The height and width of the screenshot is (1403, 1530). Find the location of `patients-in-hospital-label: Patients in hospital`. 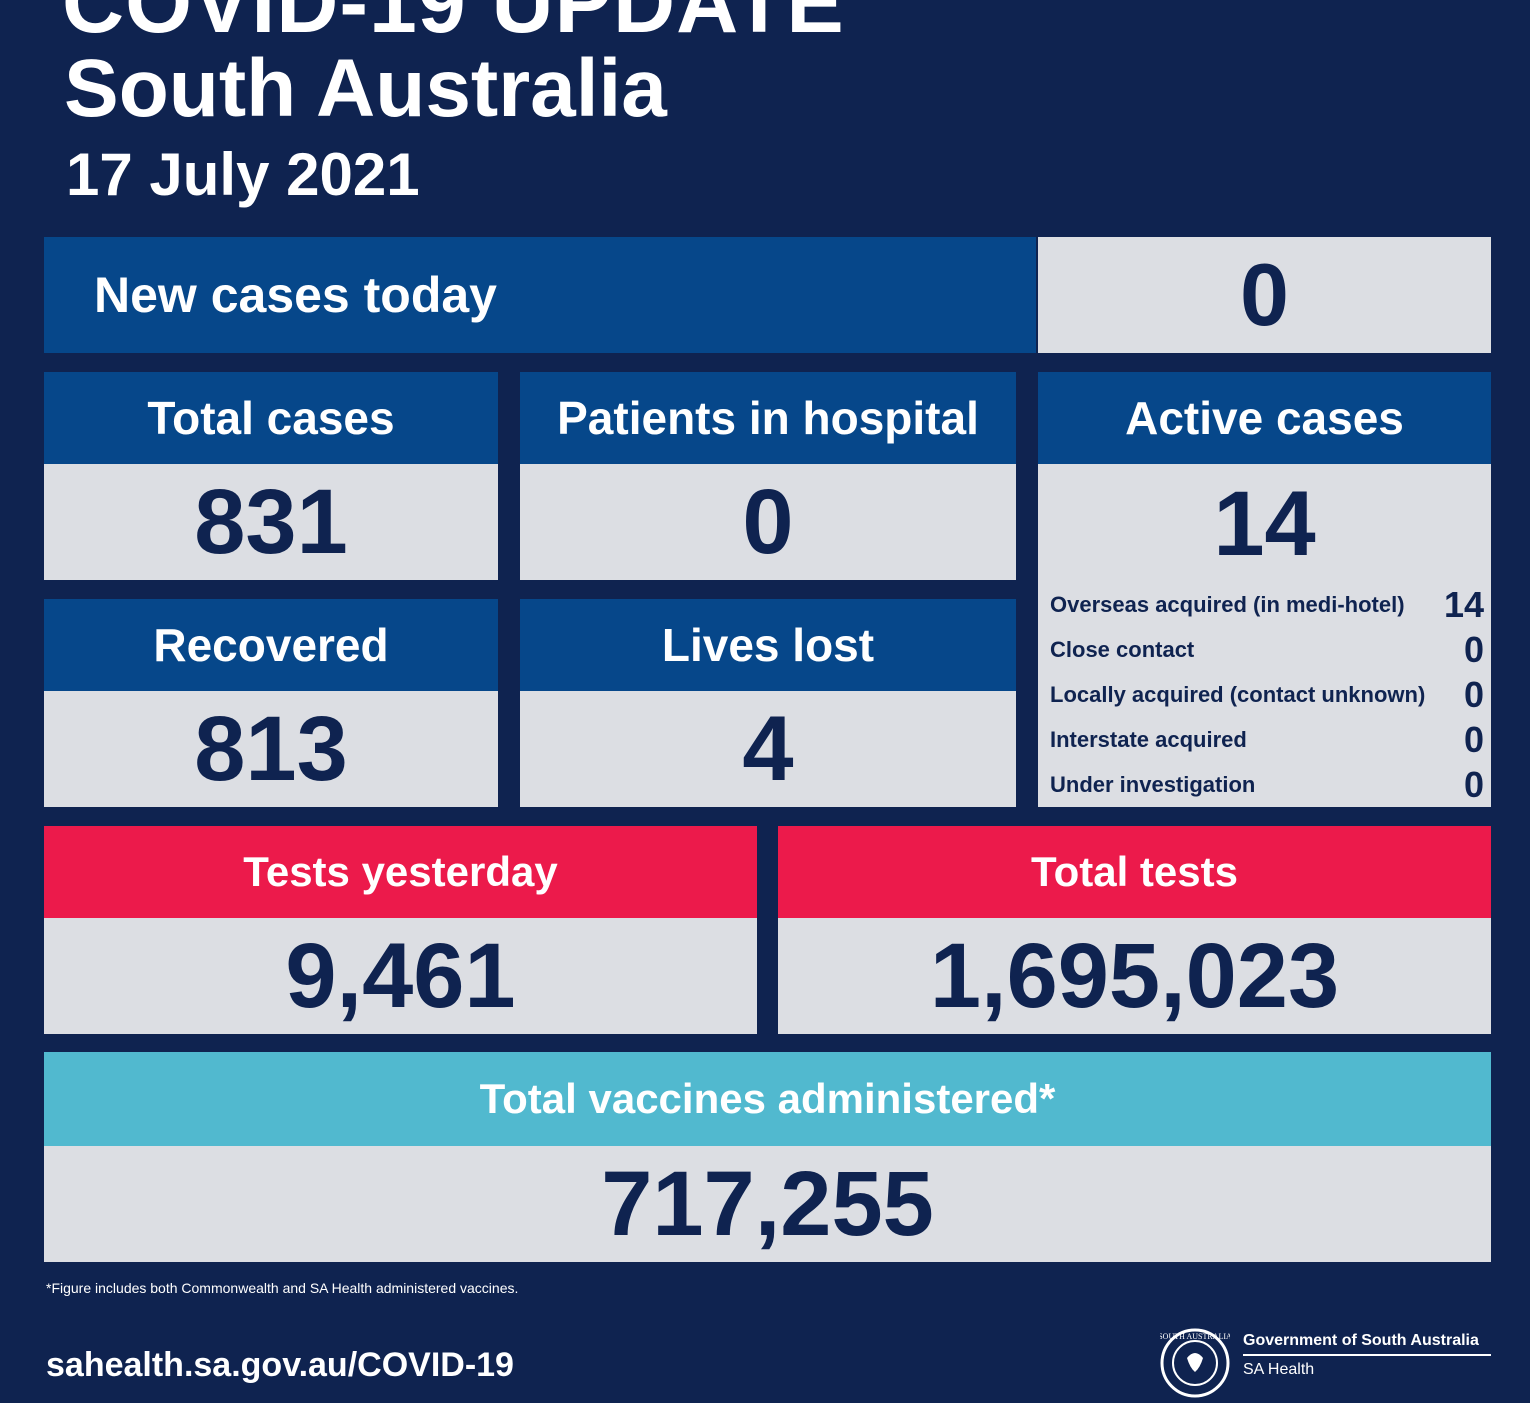

patients-in-hospital-label: Patients in hospital is located at coordinates (768, 418).